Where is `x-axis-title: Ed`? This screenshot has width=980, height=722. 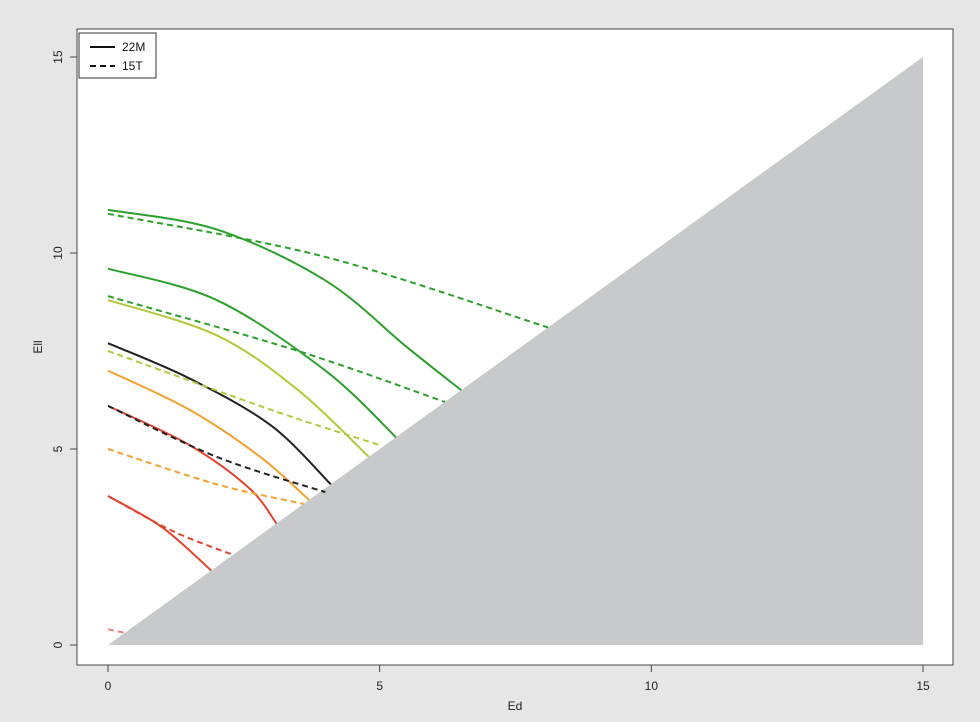 x-axis-title: Ed is located at coordinates (515, 706).